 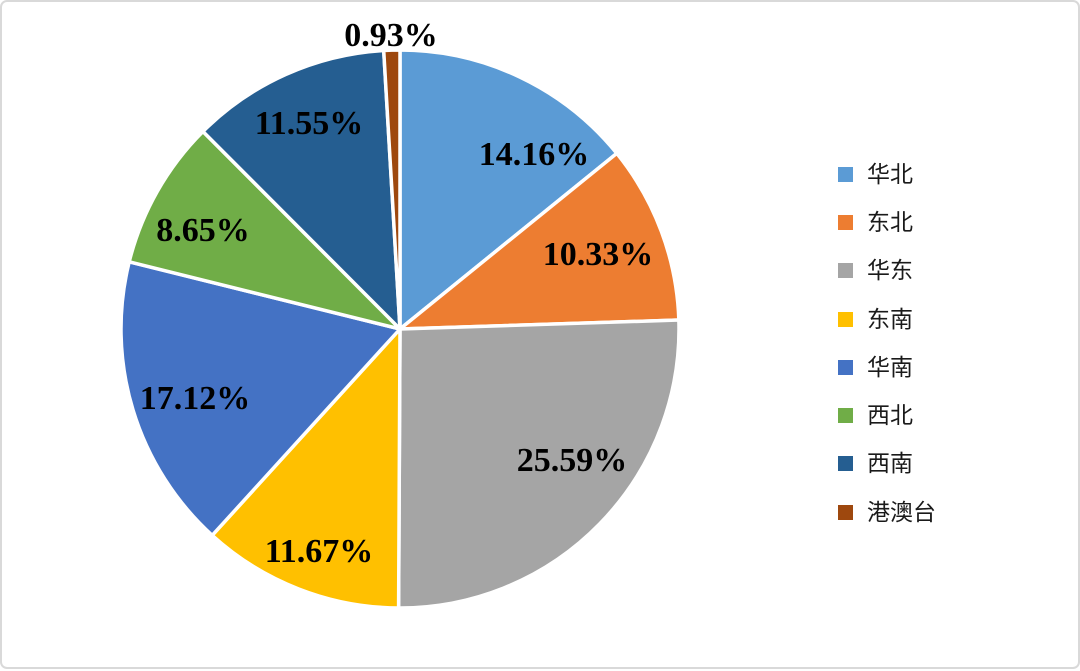 I want to click on legend-label: 西北, so click(x=890, y=415).